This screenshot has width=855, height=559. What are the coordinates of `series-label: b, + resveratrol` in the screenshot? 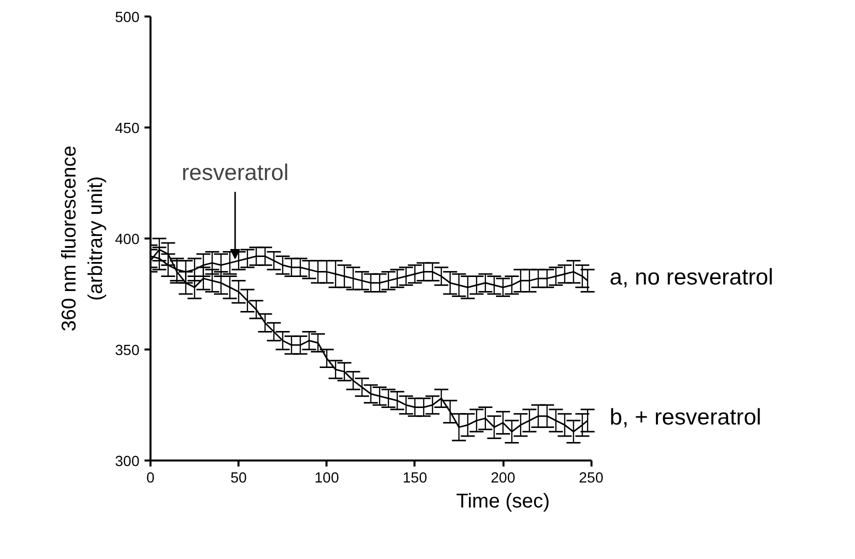 It's located at (686, 417).